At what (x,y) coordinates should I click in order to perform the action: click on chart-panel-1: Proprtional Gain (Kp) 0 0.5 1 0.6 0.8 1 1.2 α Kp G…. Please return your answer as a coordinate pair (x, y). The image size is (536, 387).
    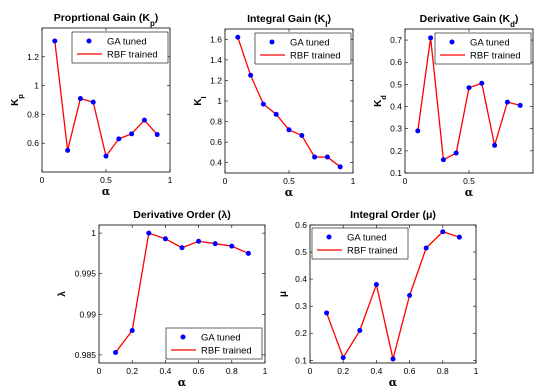
    Looking at the image, I should click on (91, 105).